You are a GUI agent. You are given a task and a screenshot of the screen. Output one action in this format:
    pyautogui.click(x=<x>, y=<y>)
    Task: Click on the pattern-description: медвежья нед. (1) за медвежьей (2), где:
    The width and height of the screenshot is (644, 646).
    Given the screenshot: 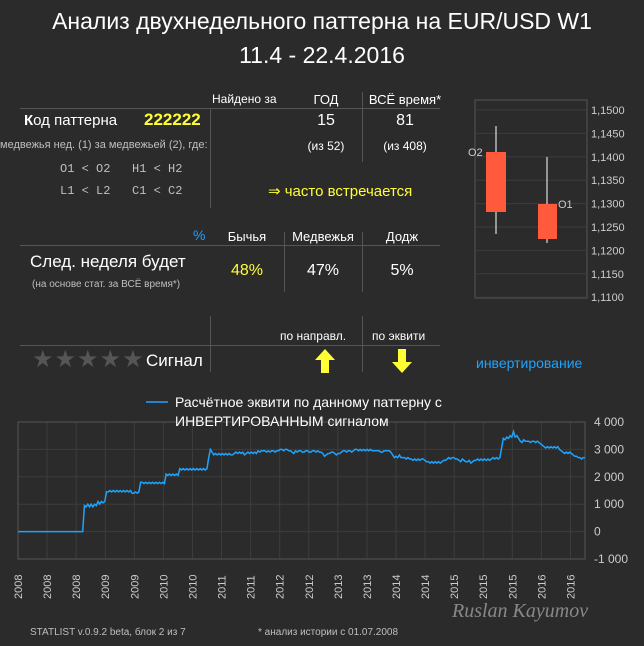 What is the action you would take?
    pyautogui.click(x=104, y=145)
    